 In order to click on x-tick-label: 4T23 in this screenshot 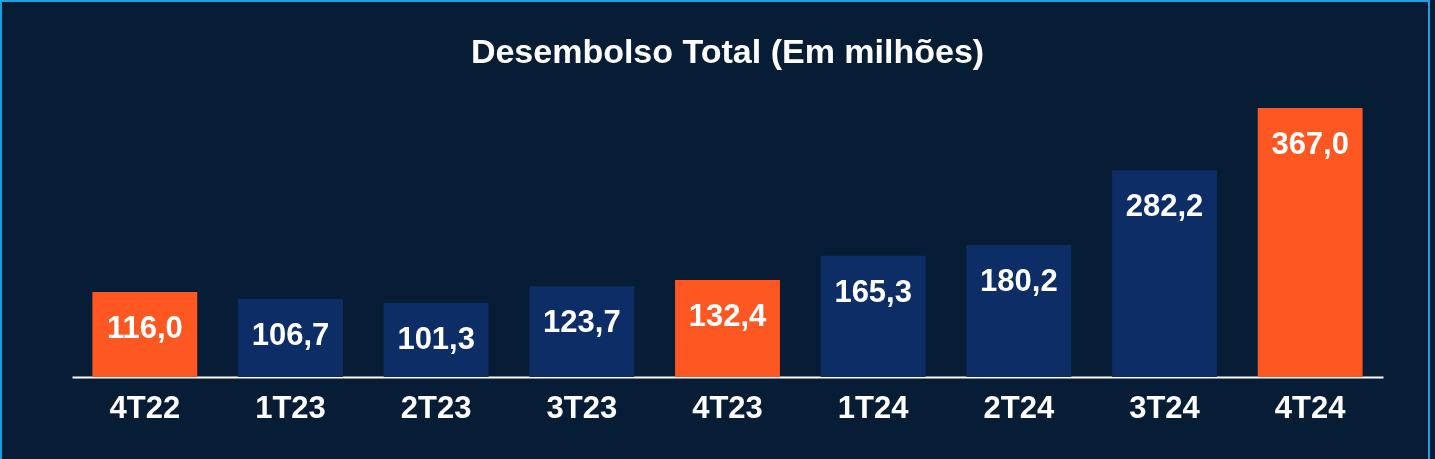, I will do `click(727, 407)`.